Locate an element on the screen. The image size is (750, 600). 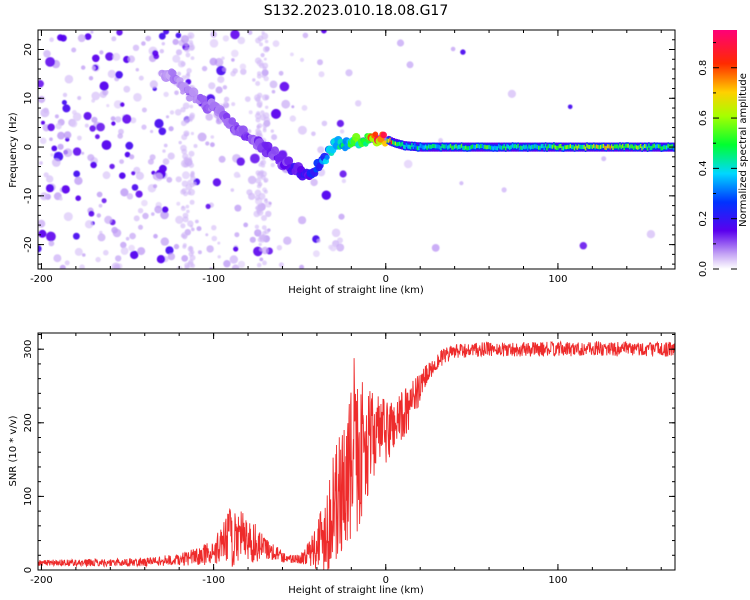
figure-title: S132.2023.010.18.08.G17 is located at coordinates (356, 11).